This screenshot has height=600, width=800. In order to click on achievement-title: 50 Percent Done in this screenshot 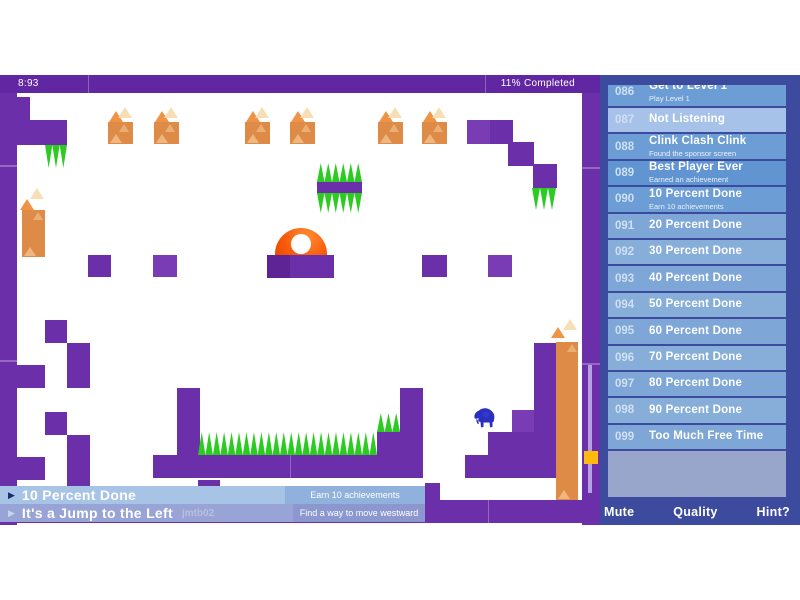, I will do `click(696, 304)`.